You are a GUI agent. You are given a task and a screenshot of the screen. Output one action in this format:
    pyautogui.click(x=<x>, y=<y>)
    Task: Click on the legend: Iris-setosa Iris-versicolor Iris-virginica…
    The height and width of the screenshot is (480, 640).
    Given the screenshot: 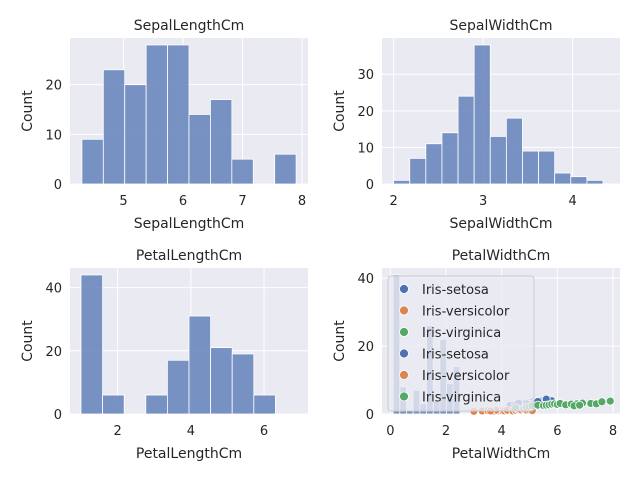 What is the action you would take?
    pyautogui.click(x=461, y=343)
    